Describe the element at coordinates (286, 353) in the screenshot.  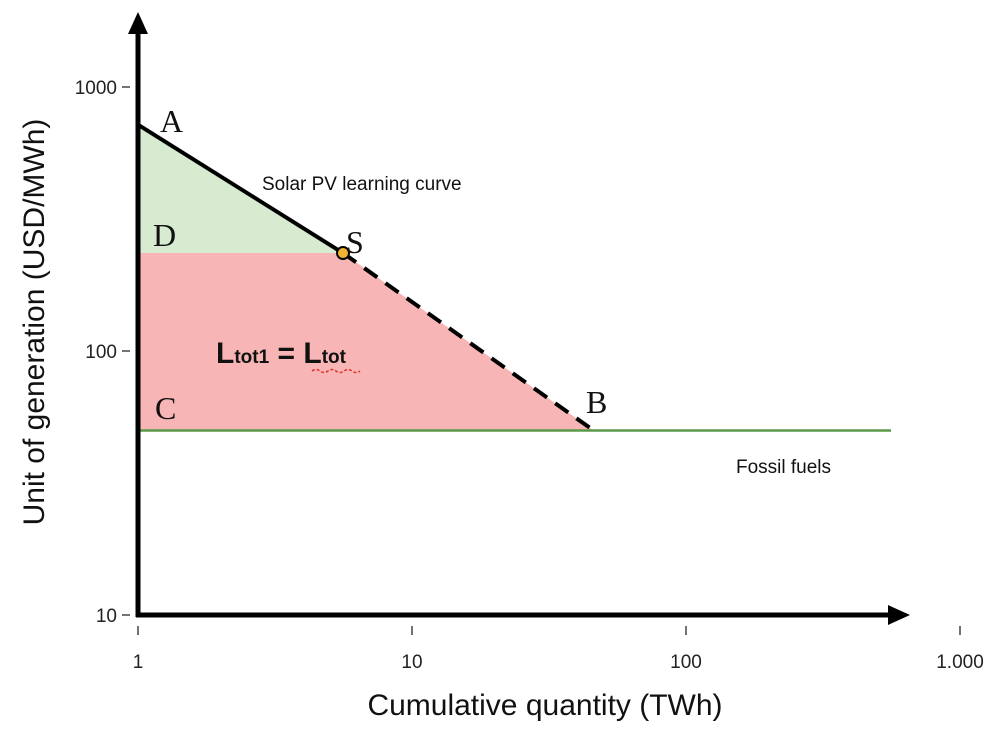
I see `formula-equals: =` at that location.